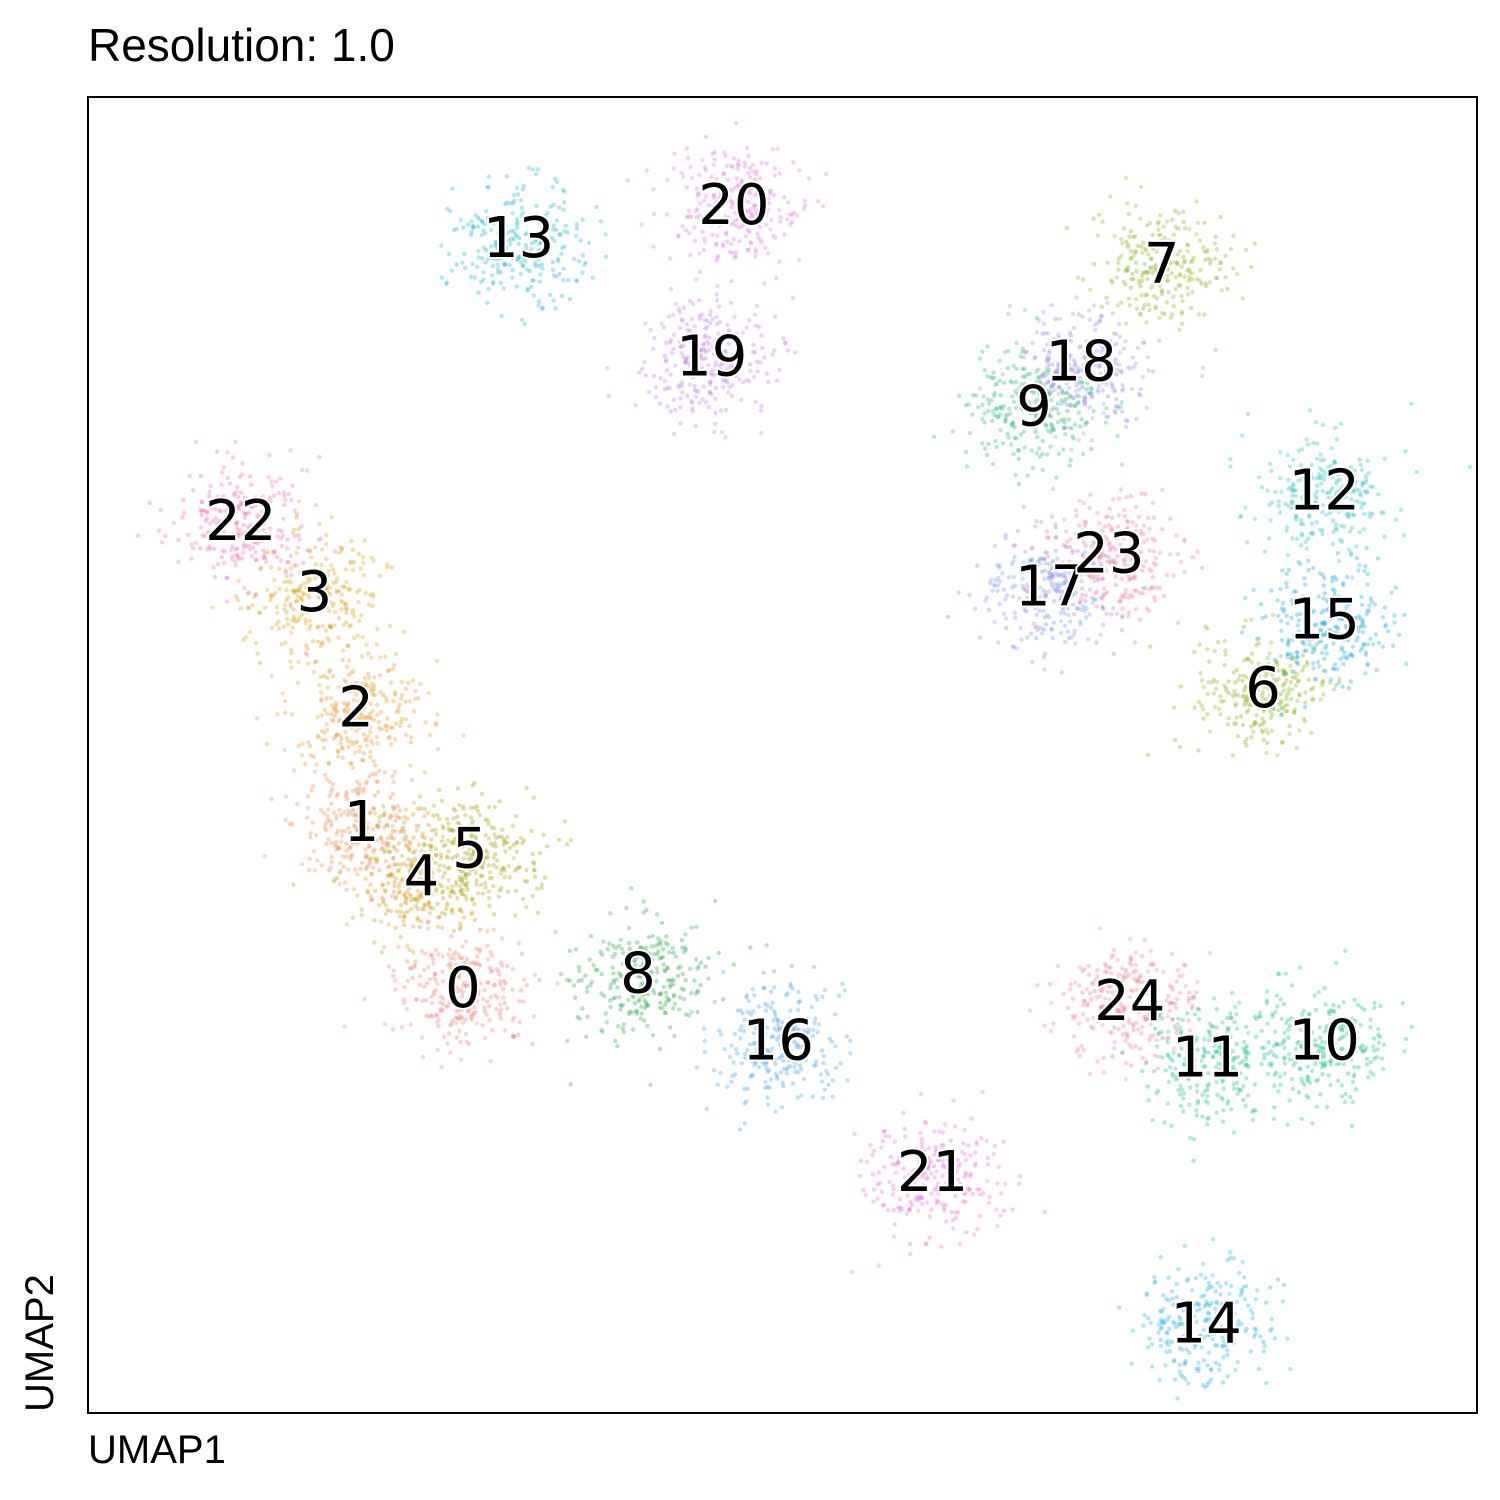  What do you see at coordinates (932, 1172) in the screenshot?
I see `cluster-label-21: 21` at bounding box center [932, 1172].